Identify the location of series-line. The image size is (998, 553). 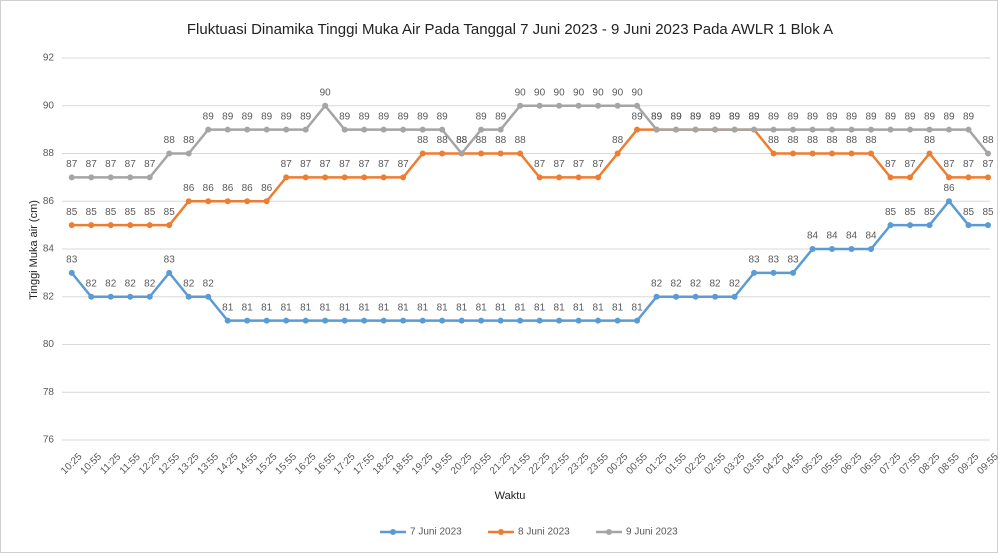
(530, 141).